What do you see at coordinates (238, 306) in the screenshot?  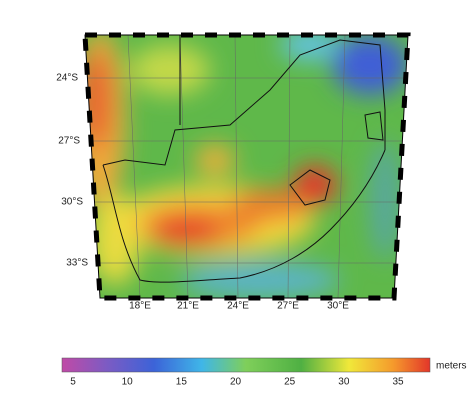 I see `lon-label: 24°E` at bounding box center [238, 306].